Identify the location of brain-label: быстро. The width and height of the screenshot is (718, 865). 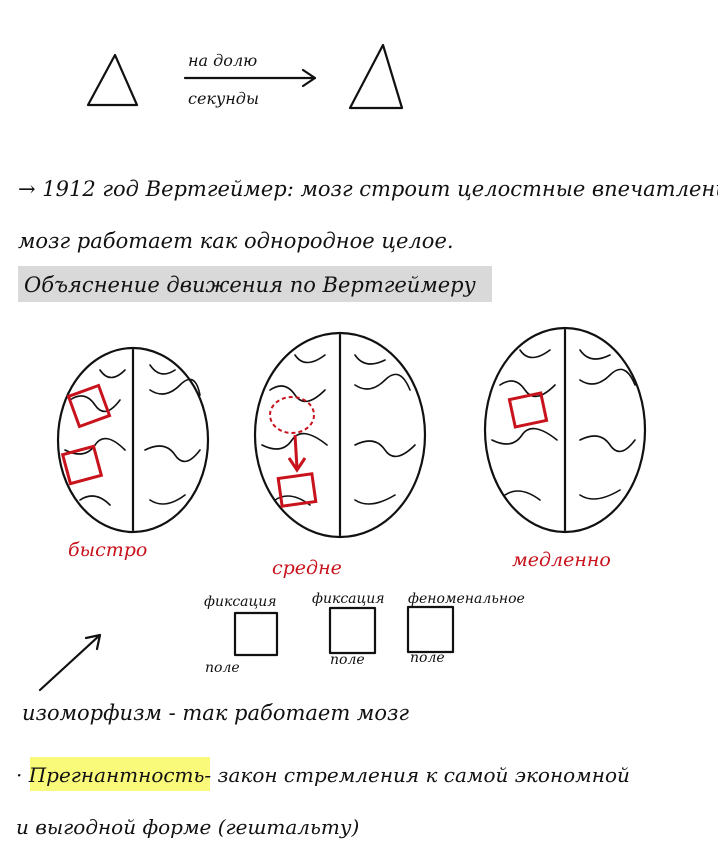
(107, 550).